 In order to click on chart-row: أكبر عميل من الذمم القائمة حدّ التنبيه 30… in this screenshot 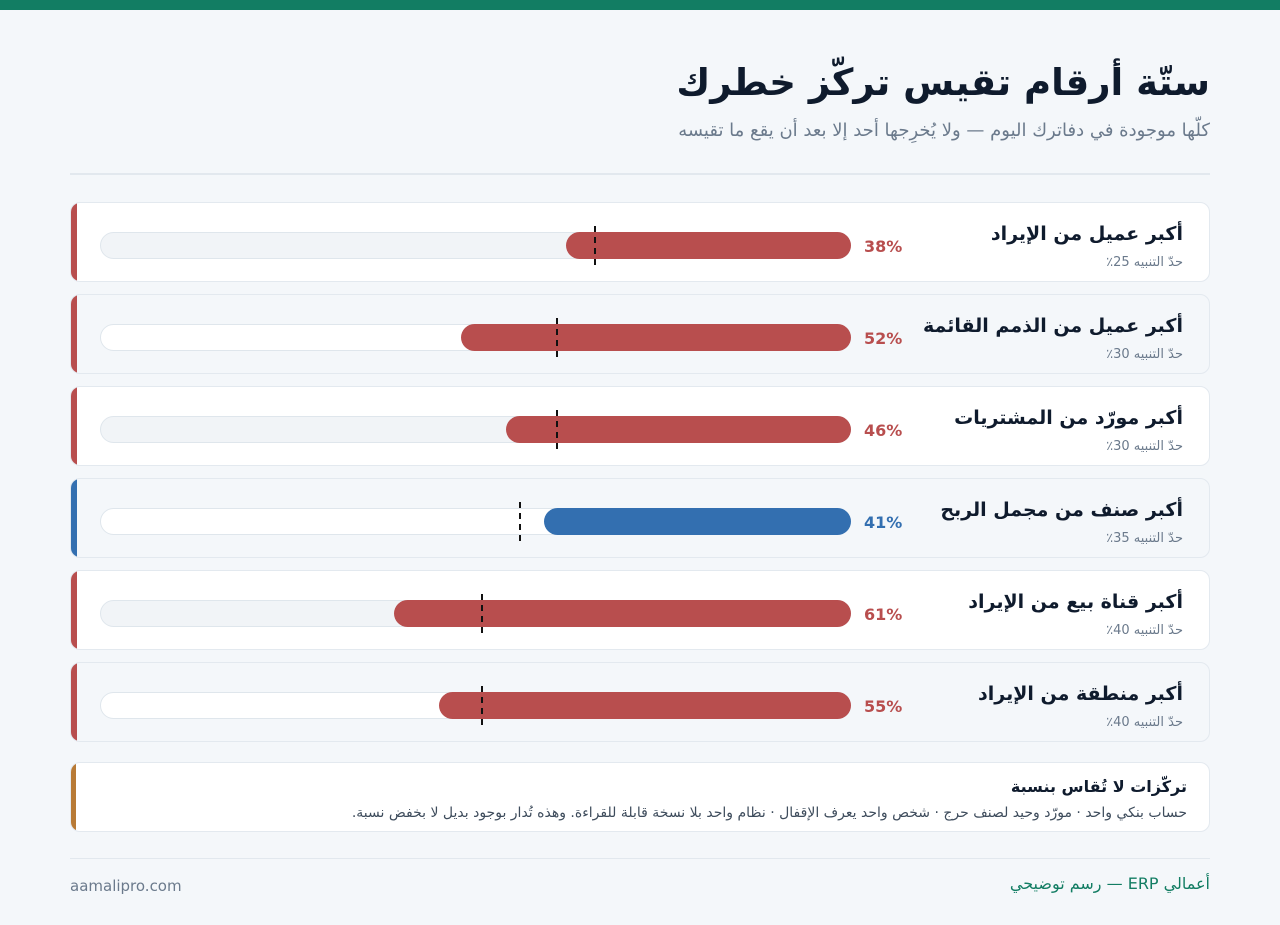, I will do `click(640, 334)`.